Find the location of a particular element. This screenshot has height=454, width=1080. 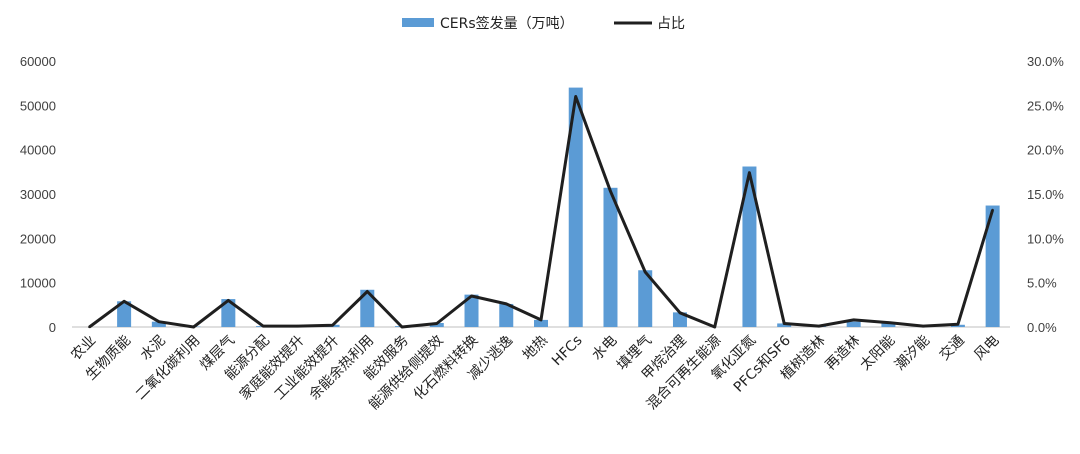

x-category-label: 风电 is located at coordinates (986, 348).